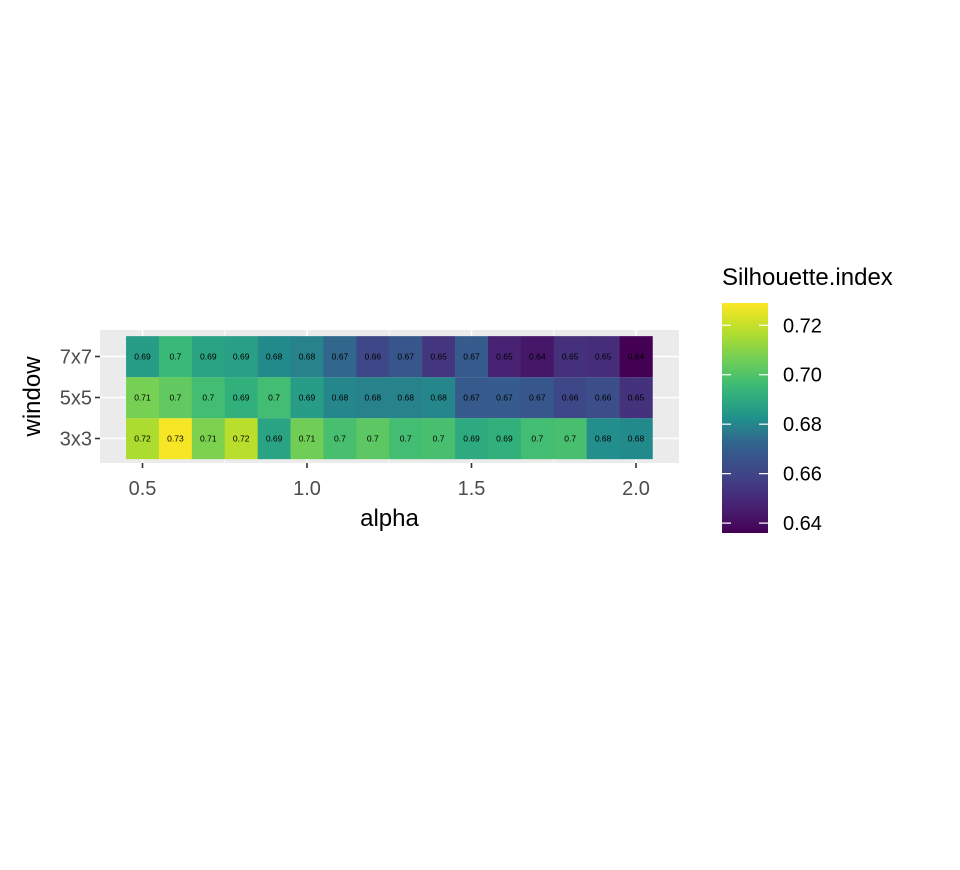 This screenshot has width=960, height=870. What do you see at coordinates (76, 440) in the screenshot?
I see `y-tick-label: 3x3` at bounding box center [76, 440].